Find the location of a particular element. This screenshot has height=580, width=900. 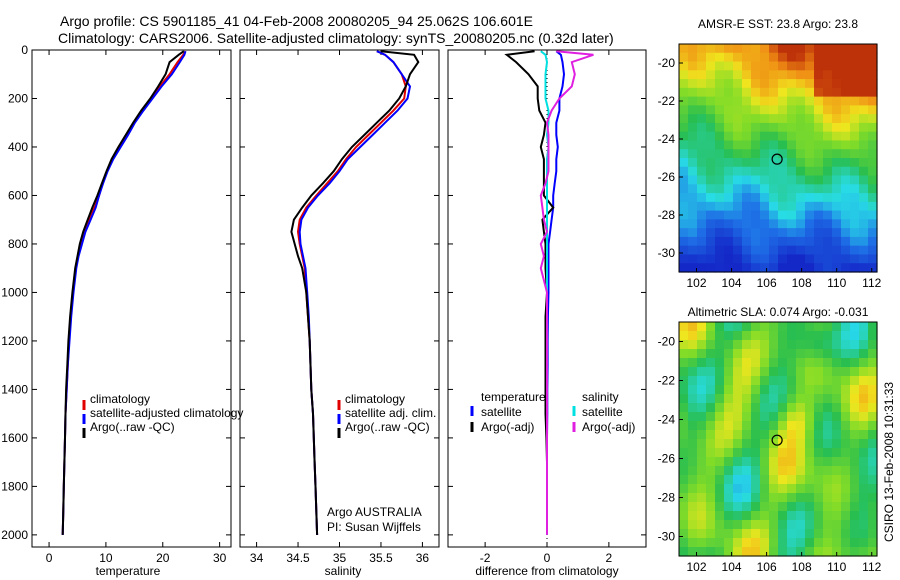

profile-location-marker is located at coordinates (777, 159).